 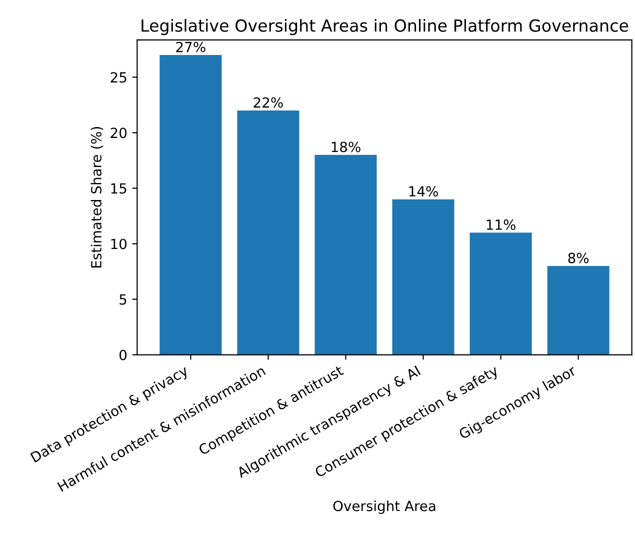 What do you see at coordinates (191, 47) in the screenshot?
I see `data-label: 27%` at bounding box center [191, 47].